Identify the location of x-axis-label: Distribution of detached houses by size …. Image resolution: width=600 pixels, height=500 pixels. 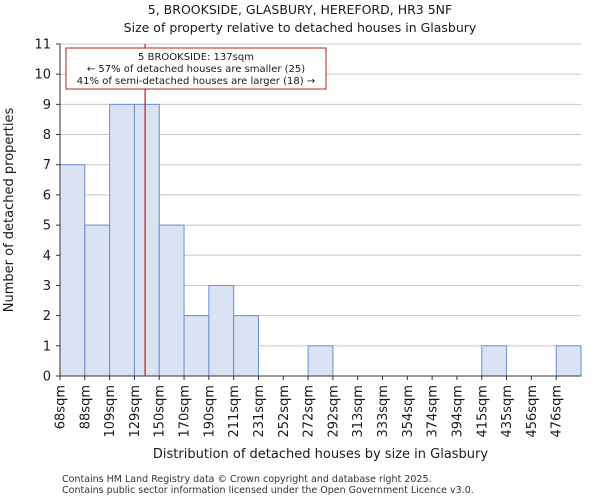
(320, 454).